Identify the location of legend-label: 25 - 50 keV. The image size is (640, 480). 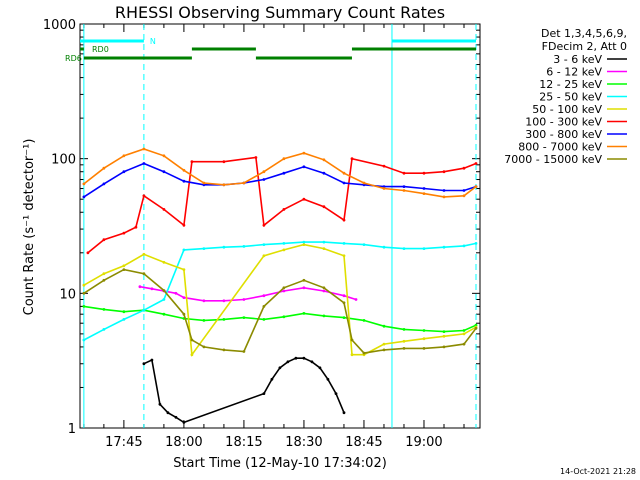
(570, 97).